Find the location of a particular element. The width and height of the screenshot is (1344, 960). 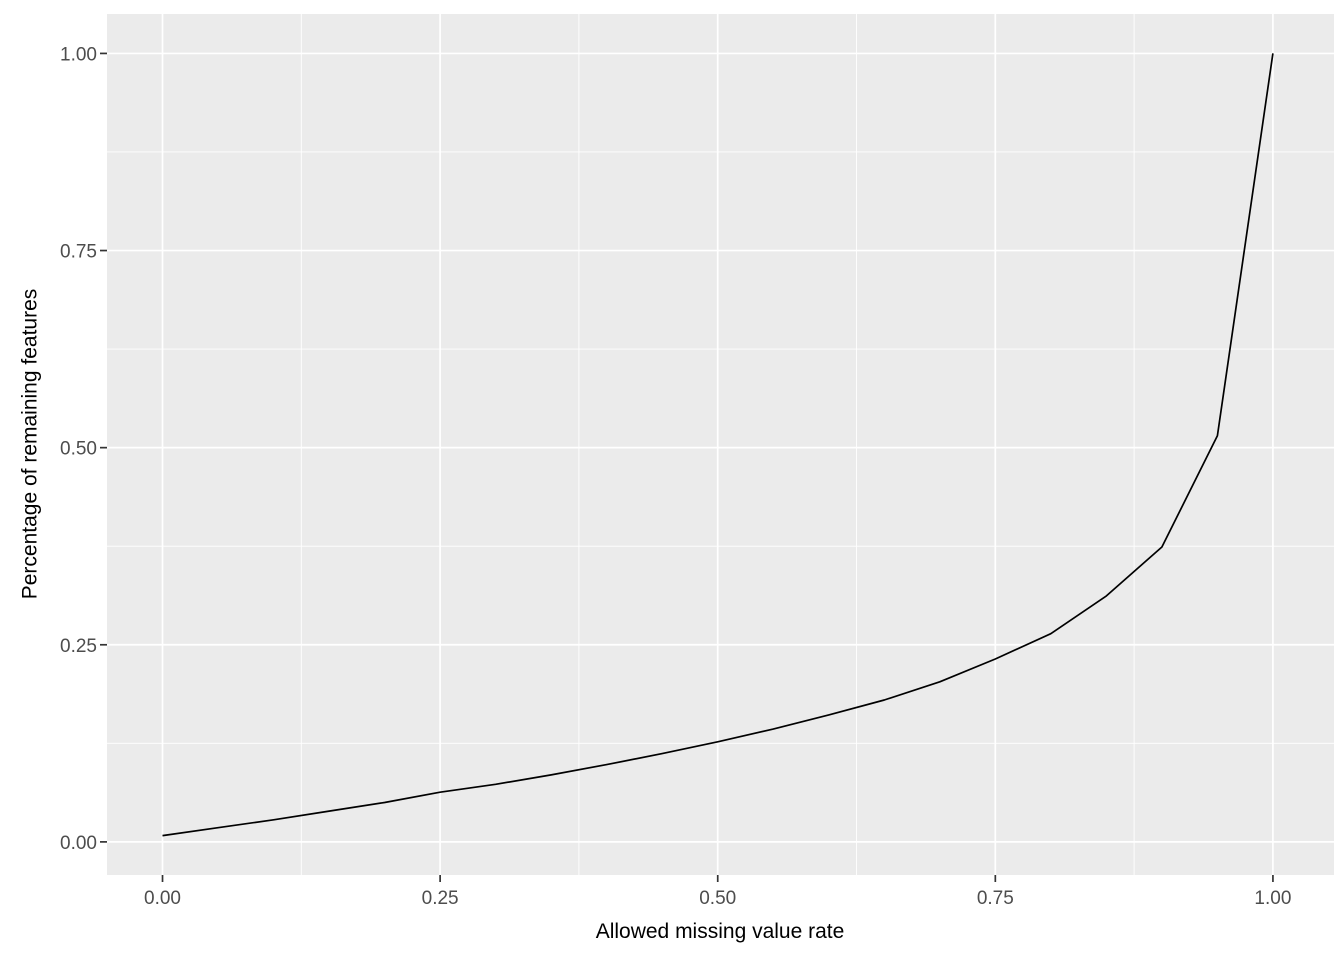

y-tick-label: 0.50 is located at coordinates (78, 449).